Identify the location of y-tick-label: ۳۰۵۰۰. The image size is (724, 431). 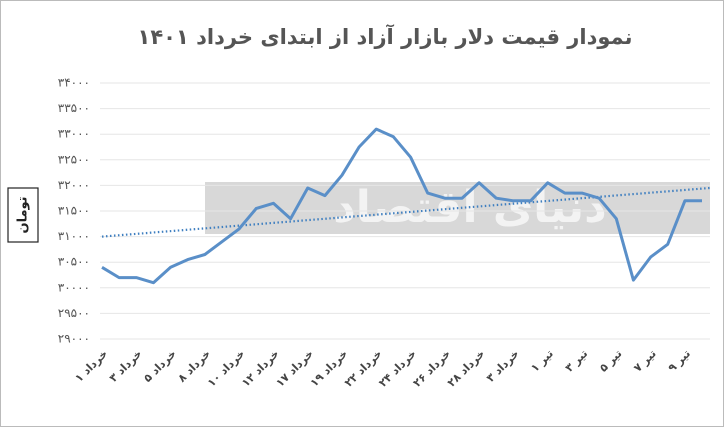
(74, 262).